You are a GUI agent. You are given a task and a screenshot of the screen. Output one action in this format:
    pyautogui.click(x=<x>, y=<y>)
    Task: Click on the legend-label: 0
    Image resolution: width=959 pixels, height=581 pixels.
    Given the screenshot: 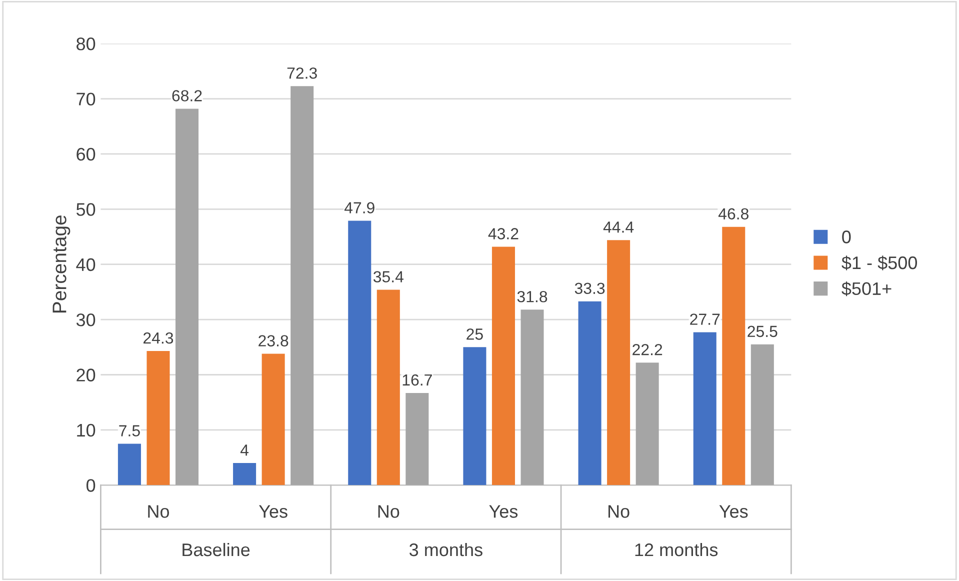 What is the action you would take?
    pyautogui.click(x=846, y=237)
    